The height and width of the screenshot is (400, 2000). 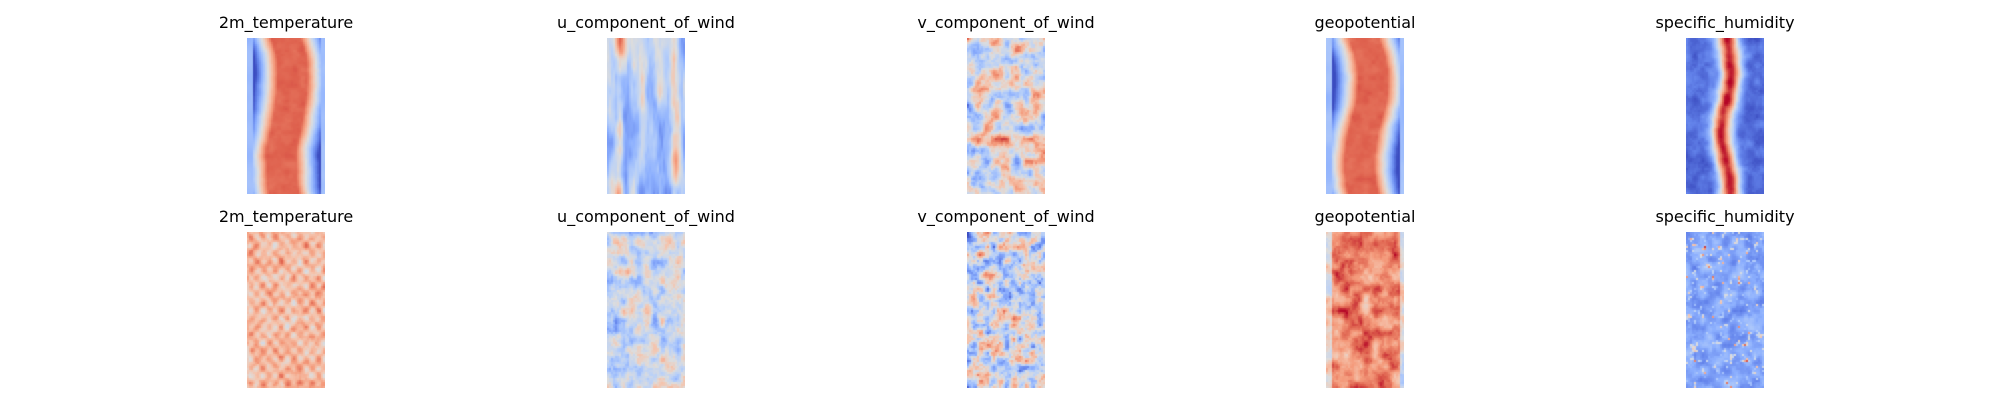 I want to click on panel-specific-humidity-row2: specific_humidity, so click(x=1725, y=297).